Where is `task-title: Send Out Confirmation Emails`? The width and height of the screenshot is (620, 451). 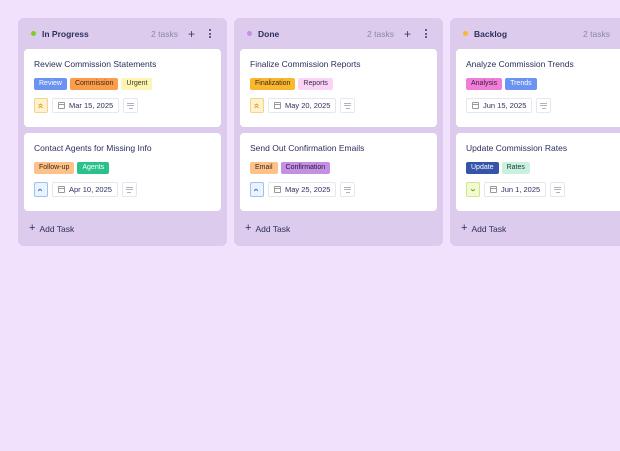
task-title: Send Out Confirmation Emails is located at coordinates (307, 148).